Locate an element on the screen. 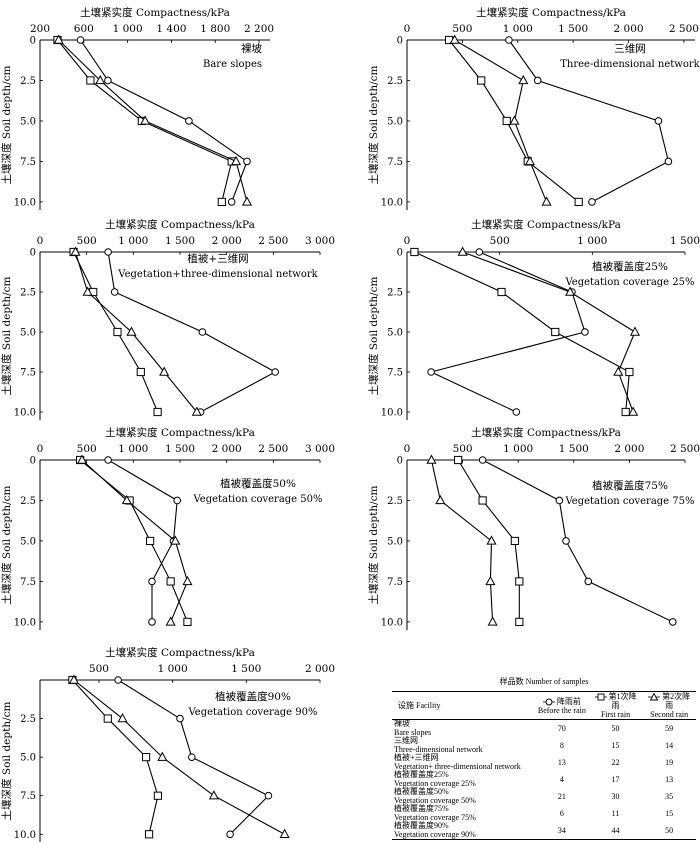 The width and height of the screenshot is (700, 842). table-row: 三维网 Three-dimensional network 8 15 14 is located at coordinates (544, 745).